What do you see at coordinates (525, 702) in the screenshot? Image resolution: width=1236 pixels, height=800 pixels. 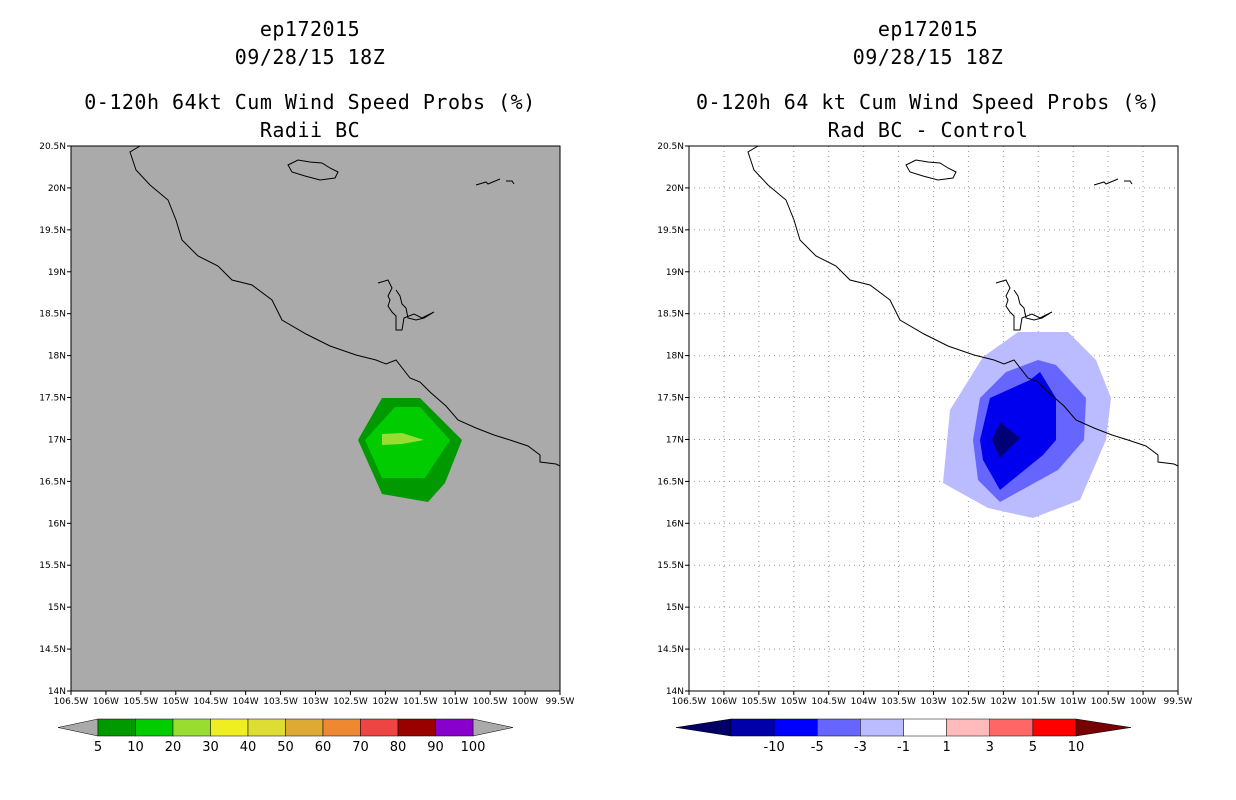 I see `left-x-tick-label: 100W` at bounding box center [525, 702].